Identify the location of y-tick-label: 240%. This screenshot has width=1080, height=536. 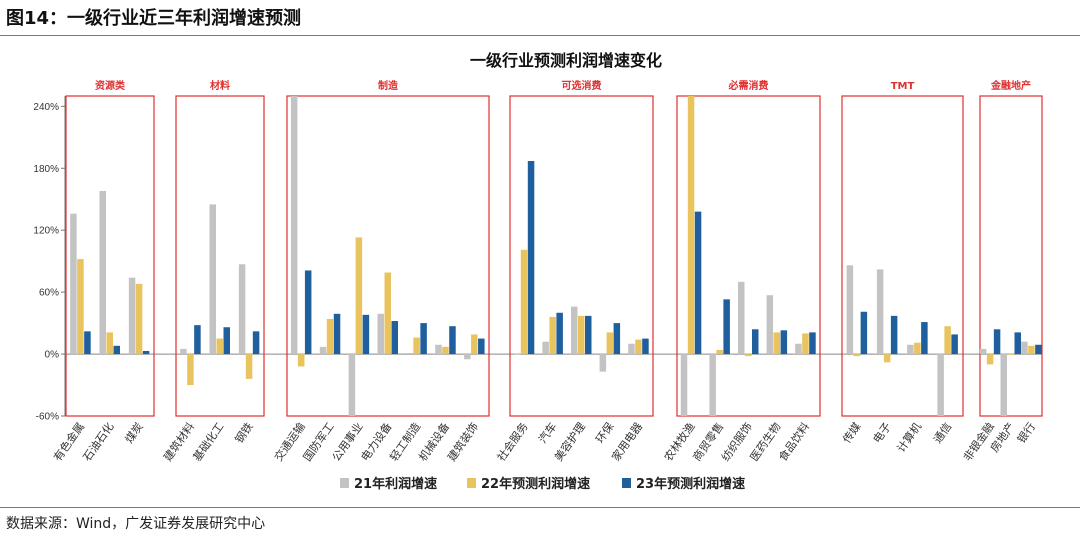
(46, 107).